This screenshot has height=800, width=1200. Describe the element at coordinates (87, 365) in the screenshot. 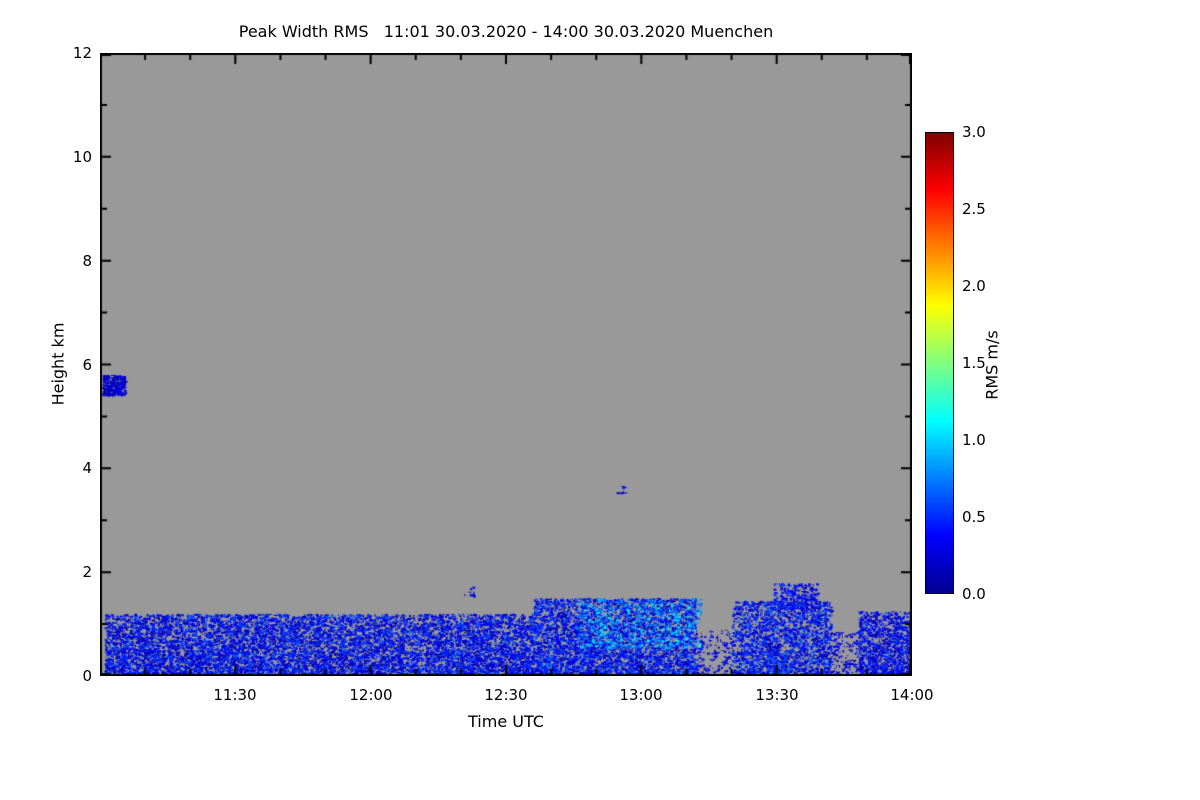

I see `y-tick-label: 6` at that location.